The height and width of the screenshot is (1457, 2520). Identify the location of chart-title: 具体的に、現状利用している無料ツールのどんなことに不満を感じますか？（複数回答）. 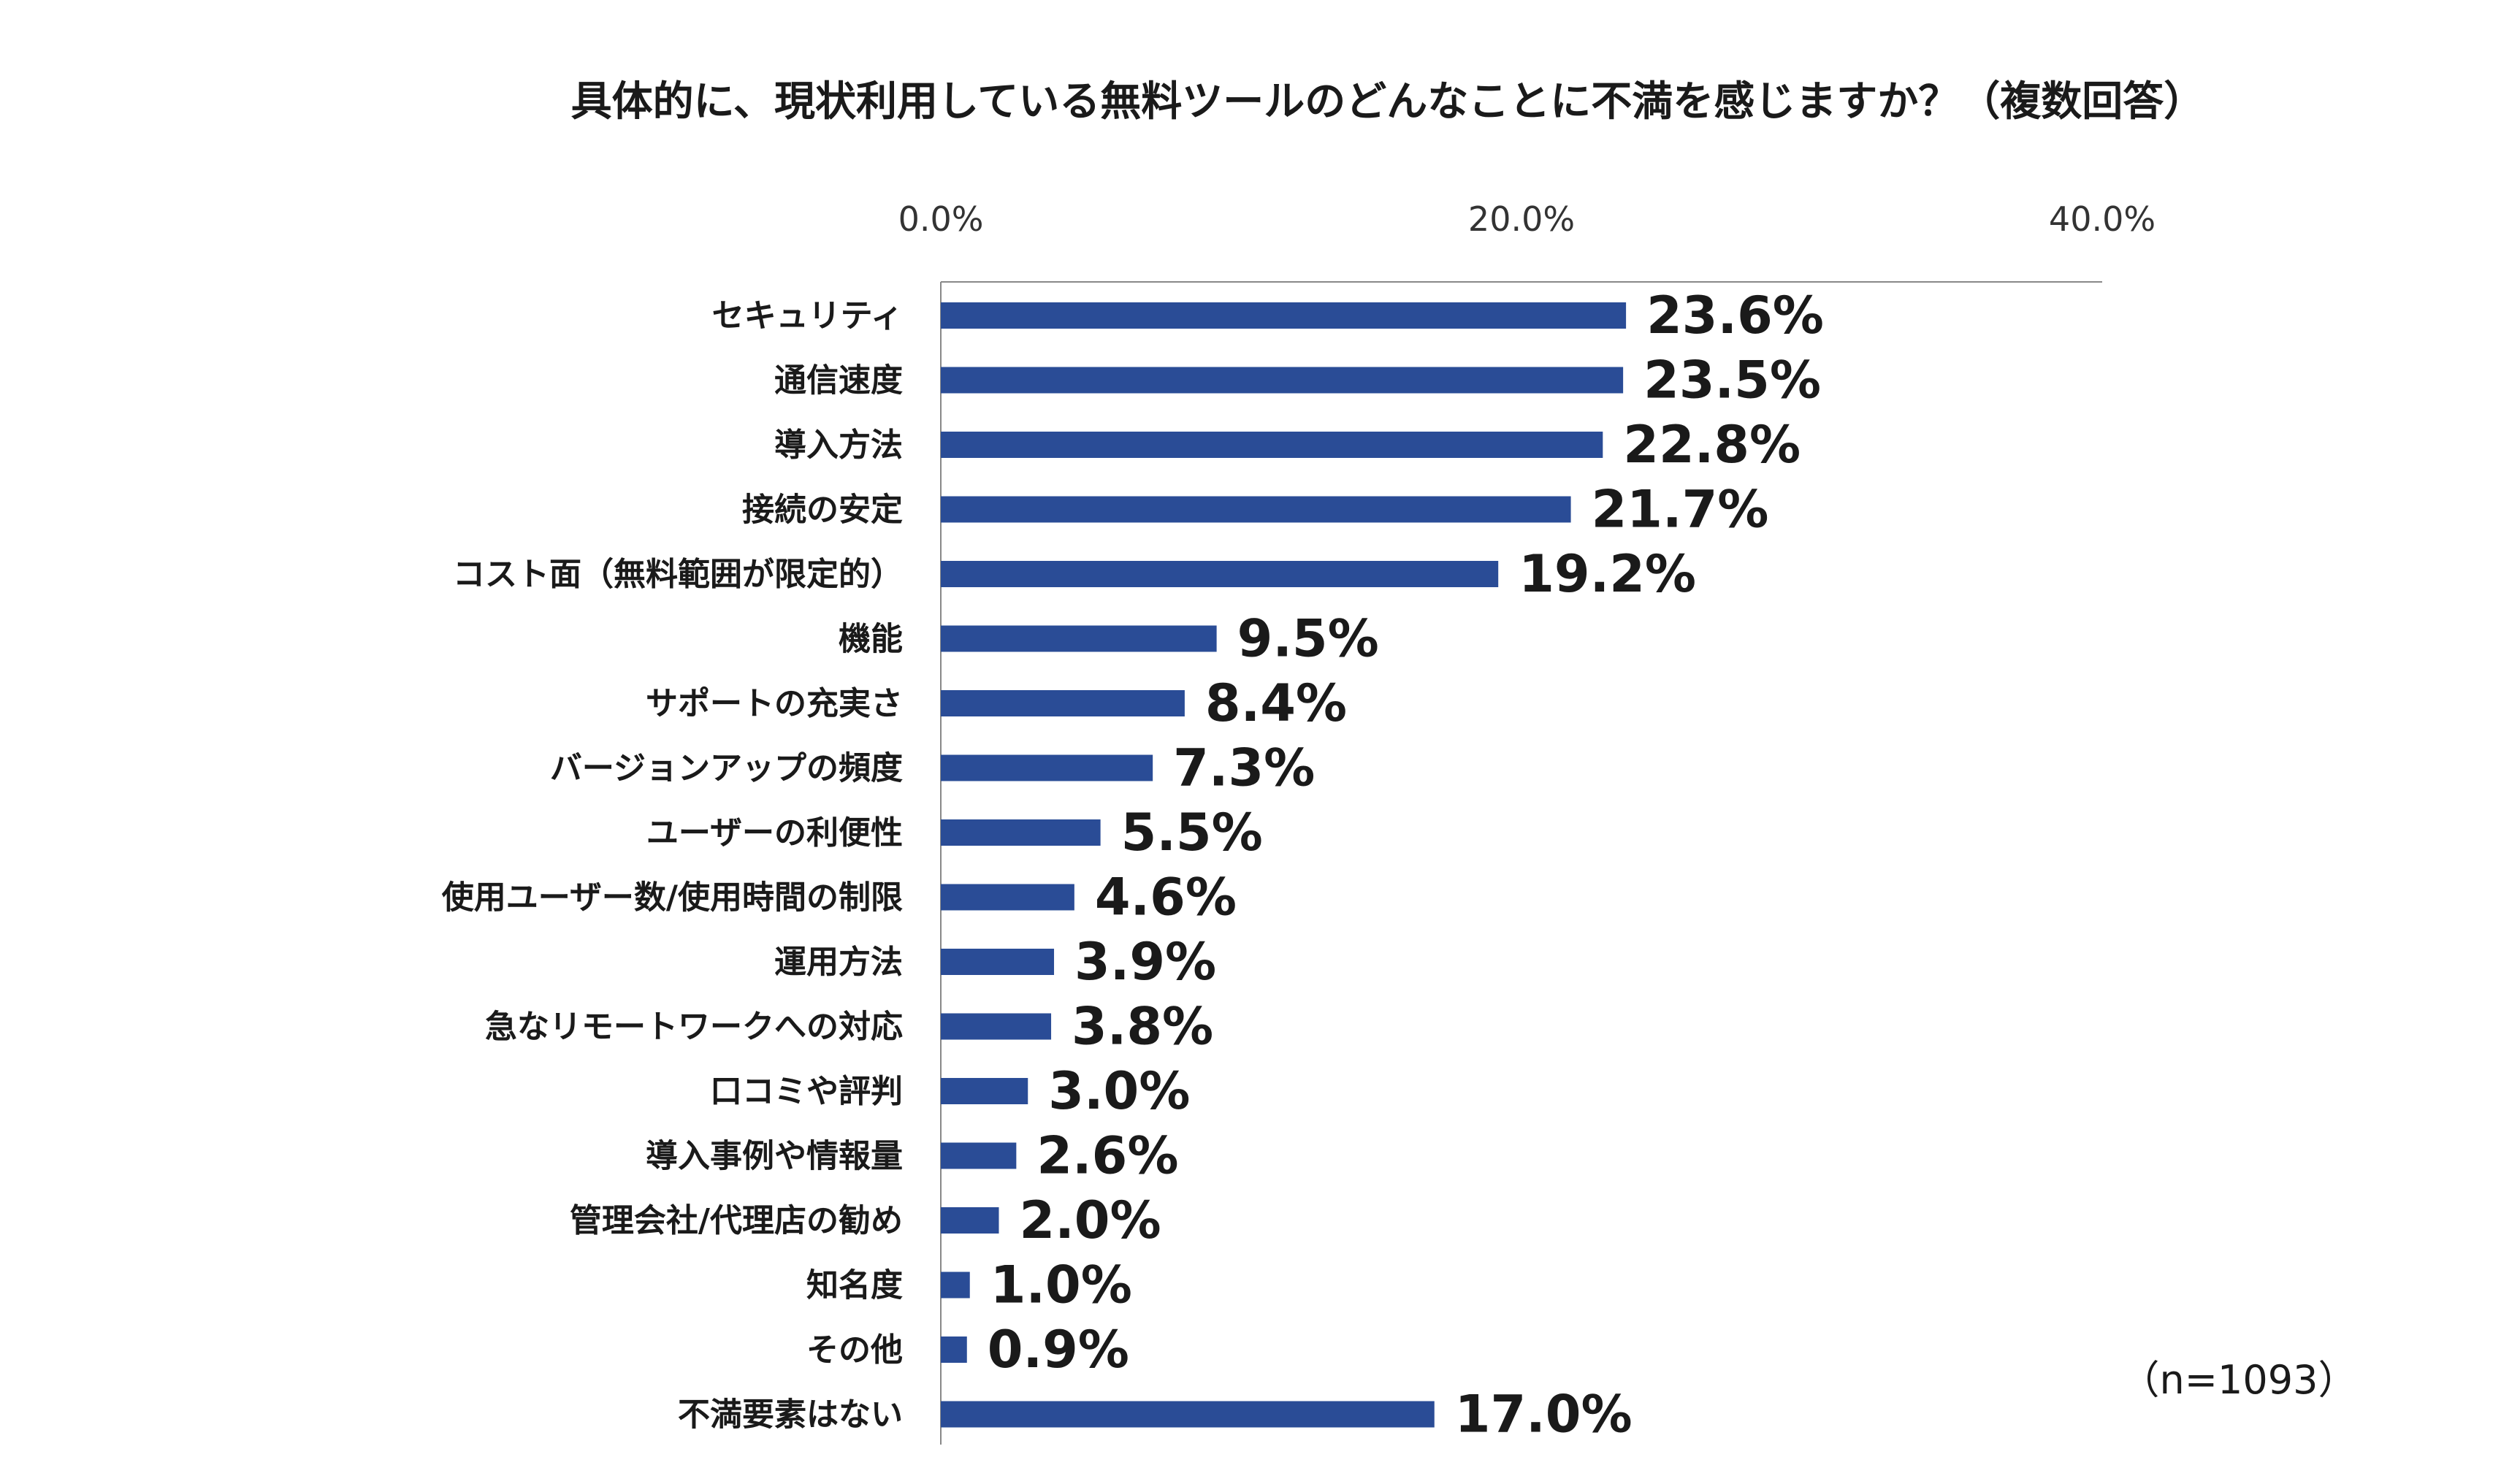
(1388, 102).